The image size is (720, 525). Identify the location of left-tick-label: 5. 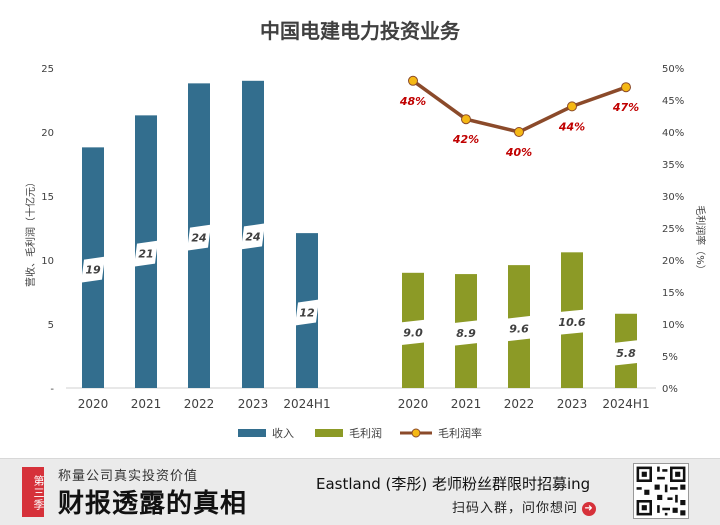
(51, 325).